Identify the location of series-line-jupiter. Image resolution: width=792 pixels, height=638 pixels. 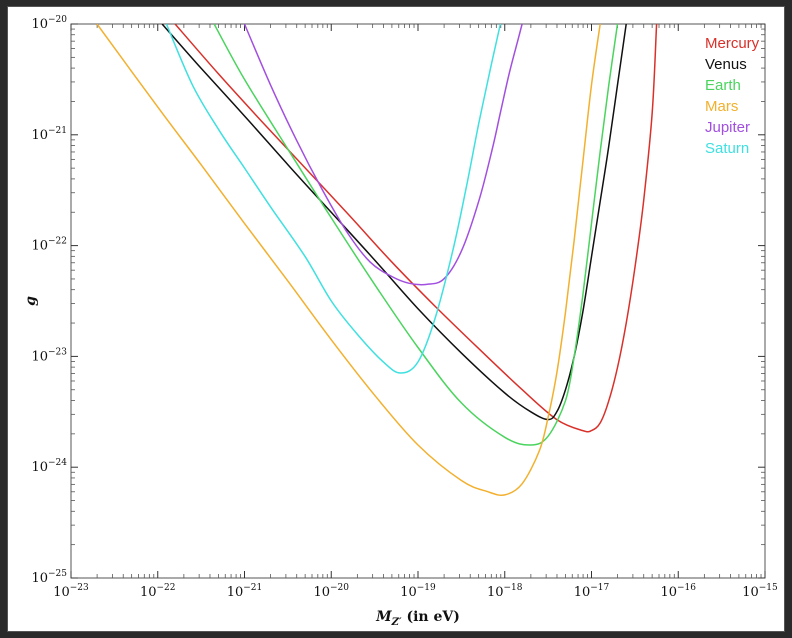
(383, 155).